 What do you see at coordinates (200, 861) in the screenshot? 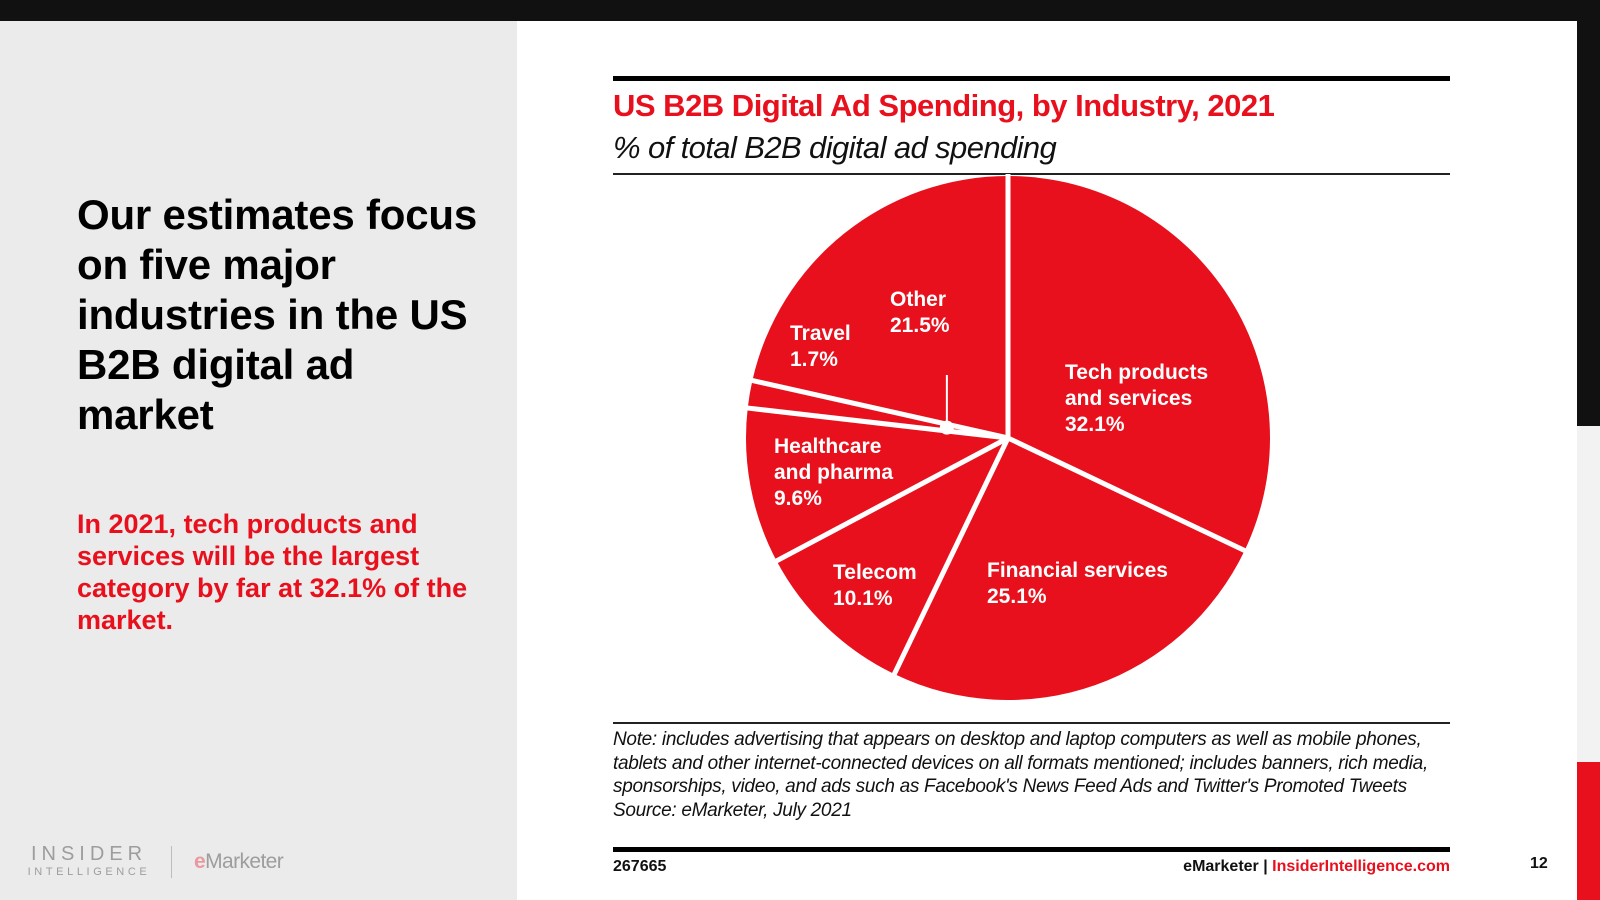
I see `emarketer-logo-e: e` at bounding box center [200, 861].